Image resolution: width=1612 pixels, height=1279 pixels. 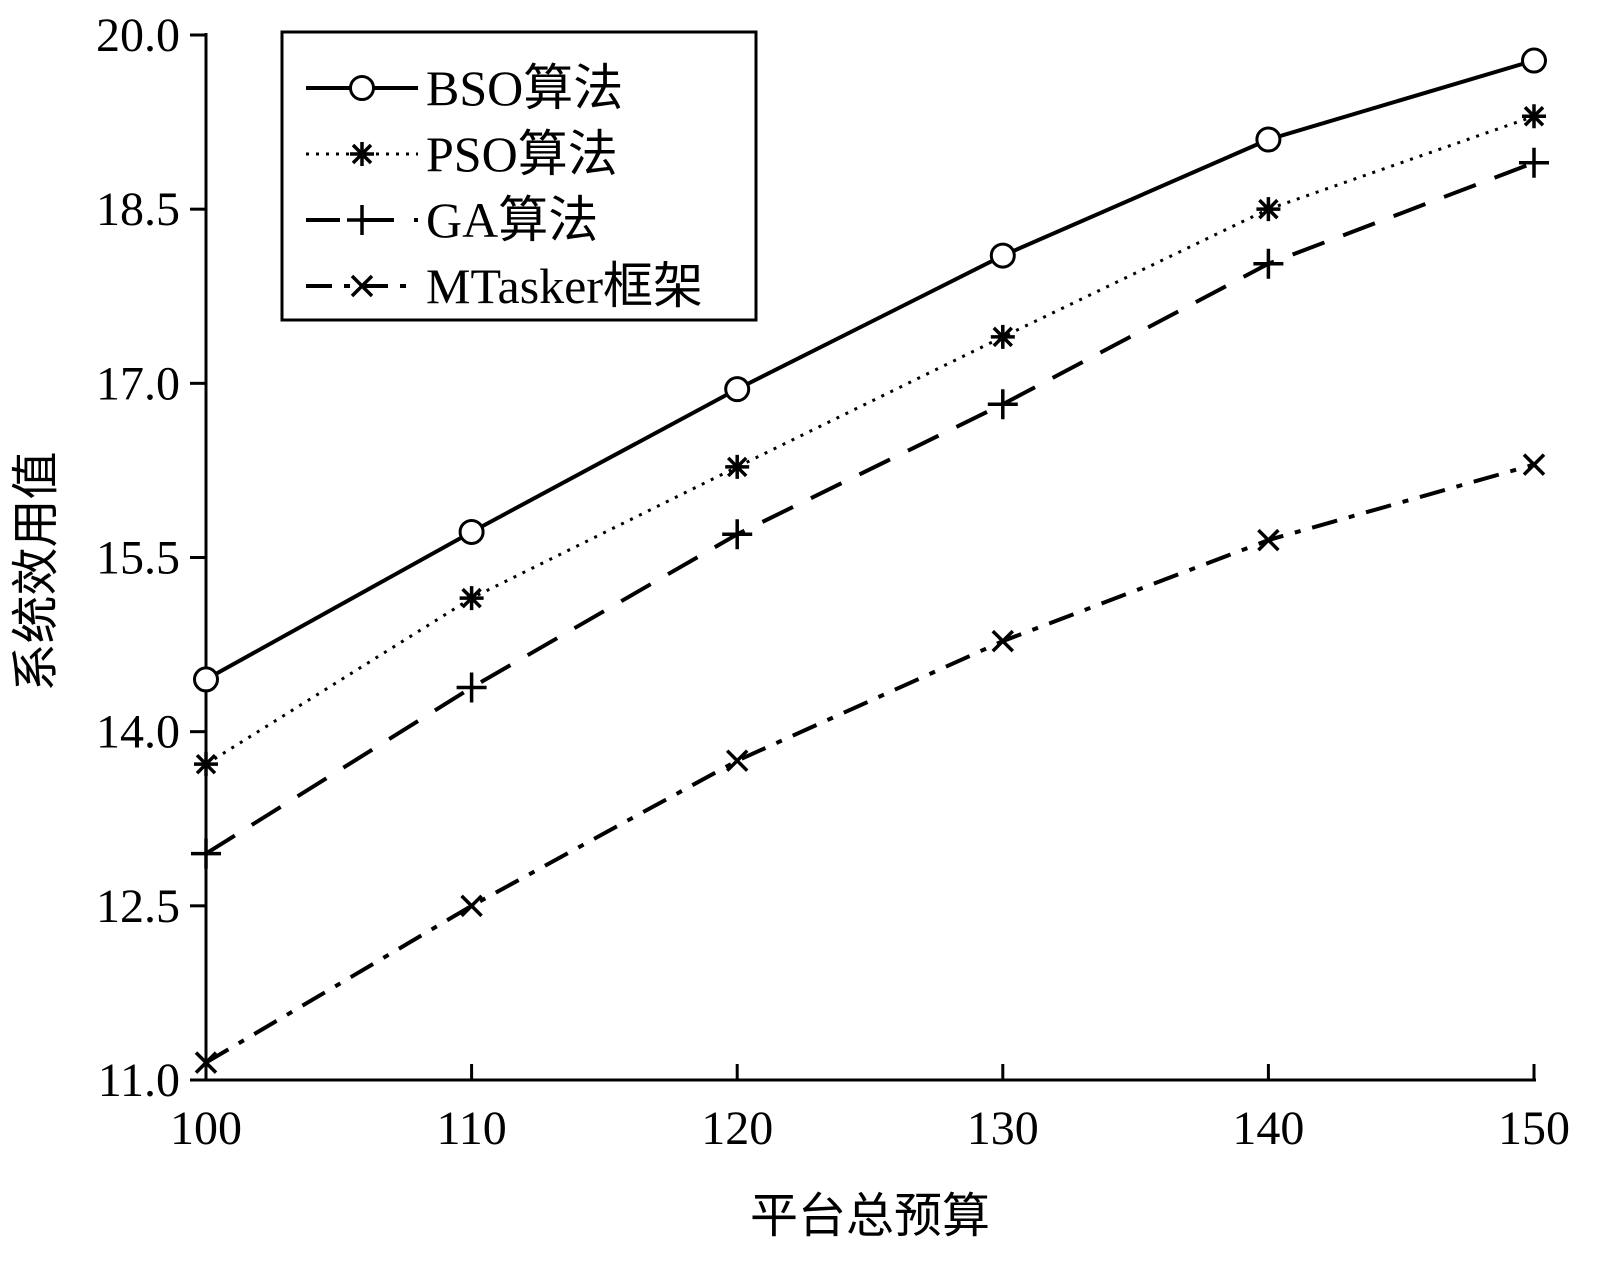 I want to click on legend-item: MTasker框架, so click(x=504, y=286).